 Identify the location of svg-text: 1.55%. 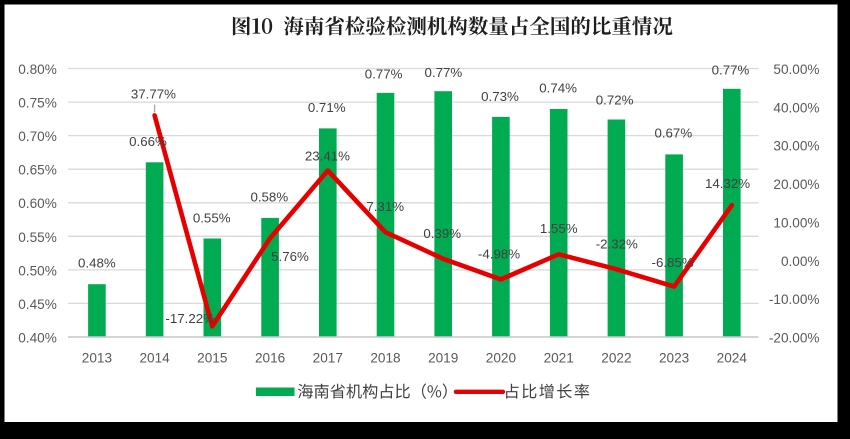
(559, 228).